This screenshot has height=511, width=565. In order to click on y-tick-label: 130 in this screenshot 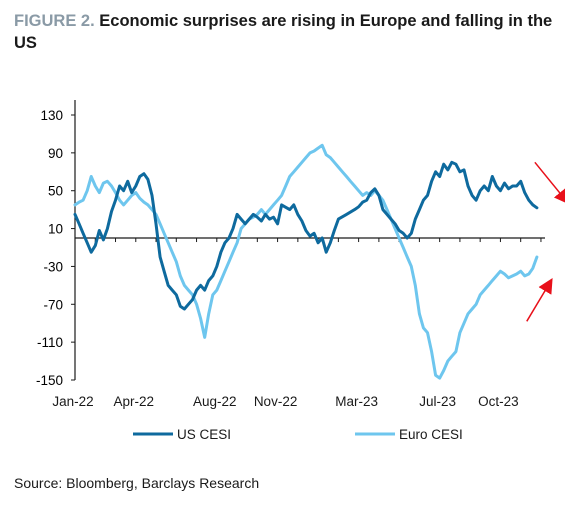, I will do `click(51, 115)`.